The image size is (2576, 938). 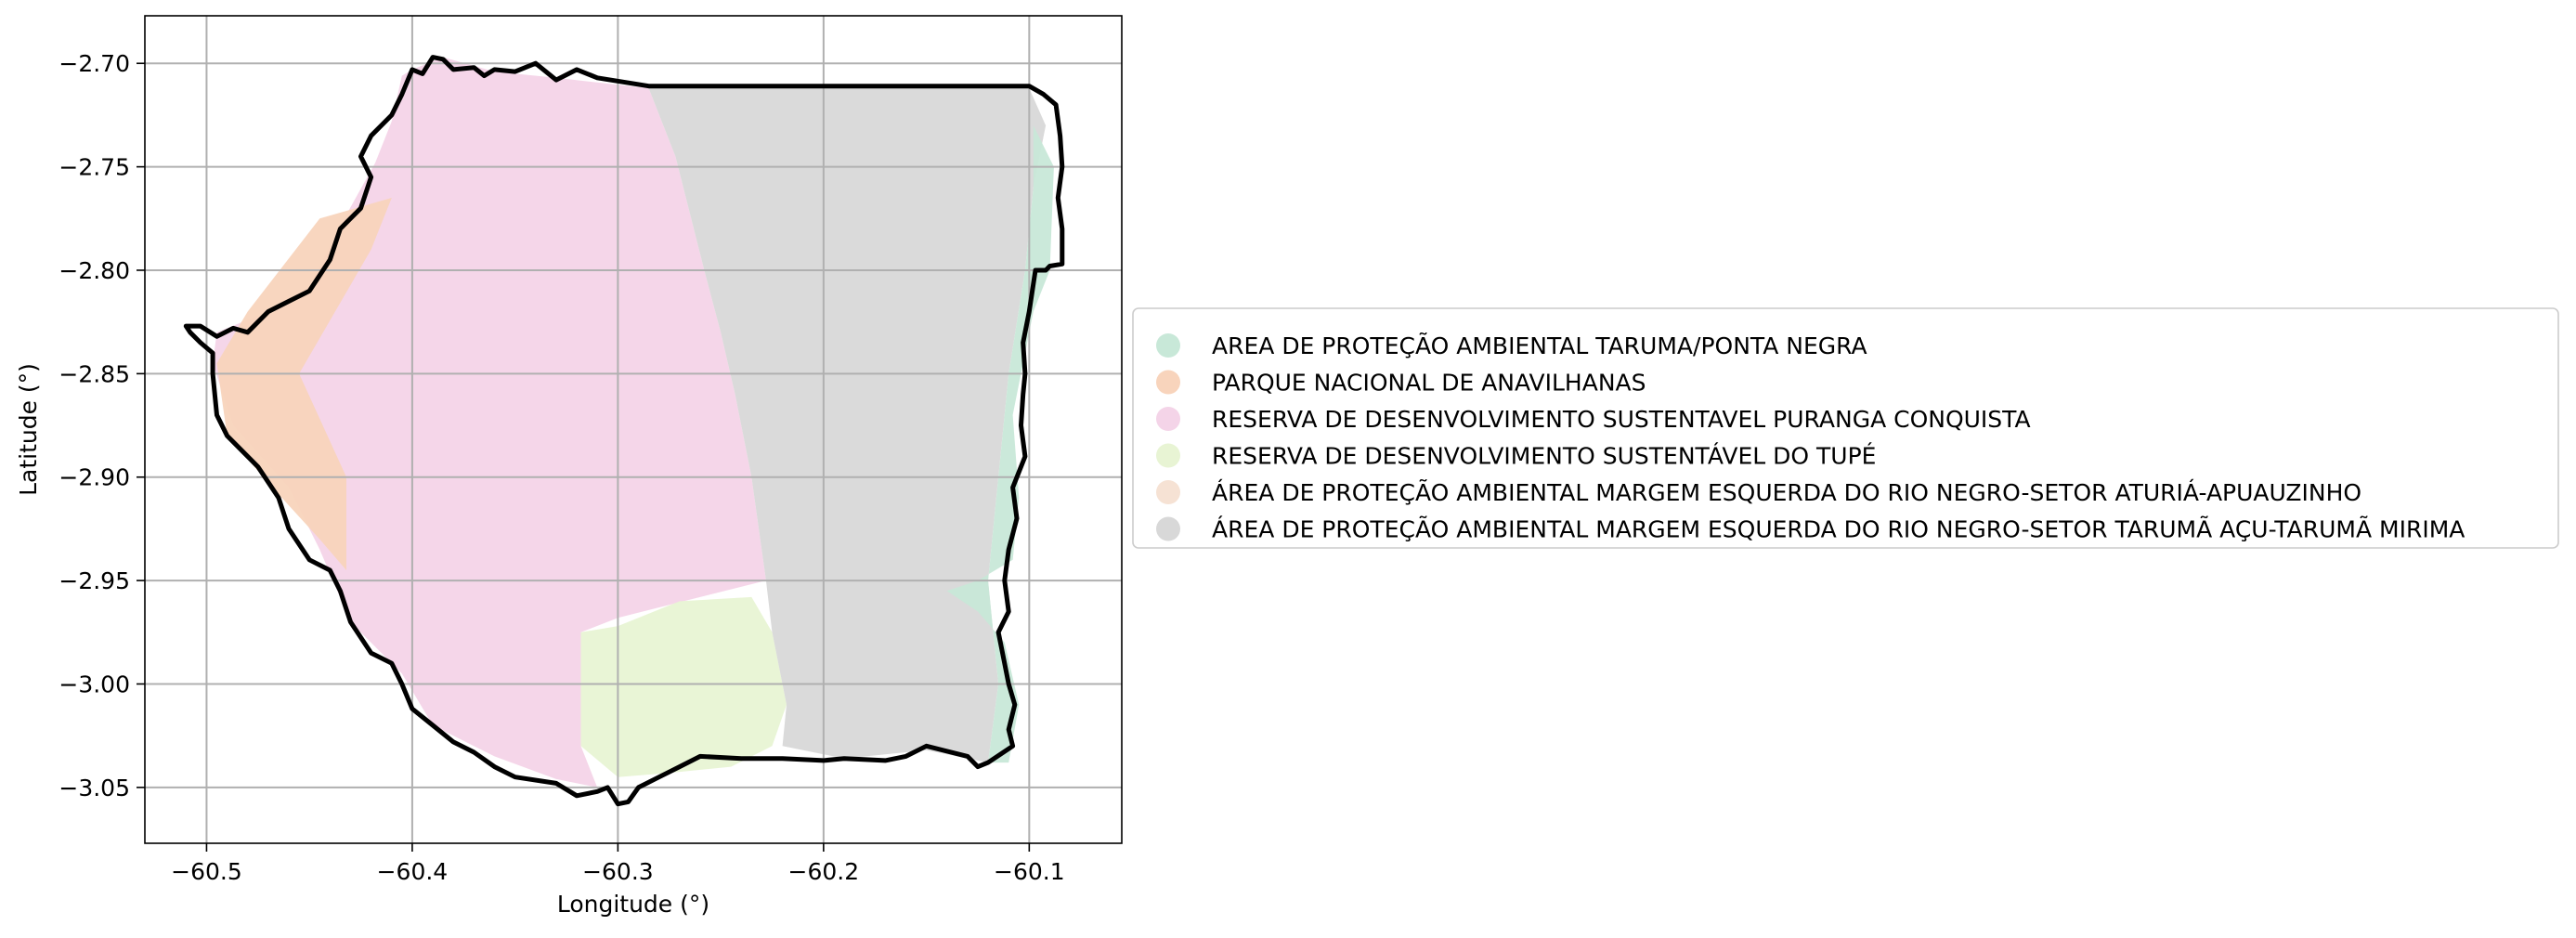 I want to click on x-tick-label: −60.1, so click(x=1029, y=871).